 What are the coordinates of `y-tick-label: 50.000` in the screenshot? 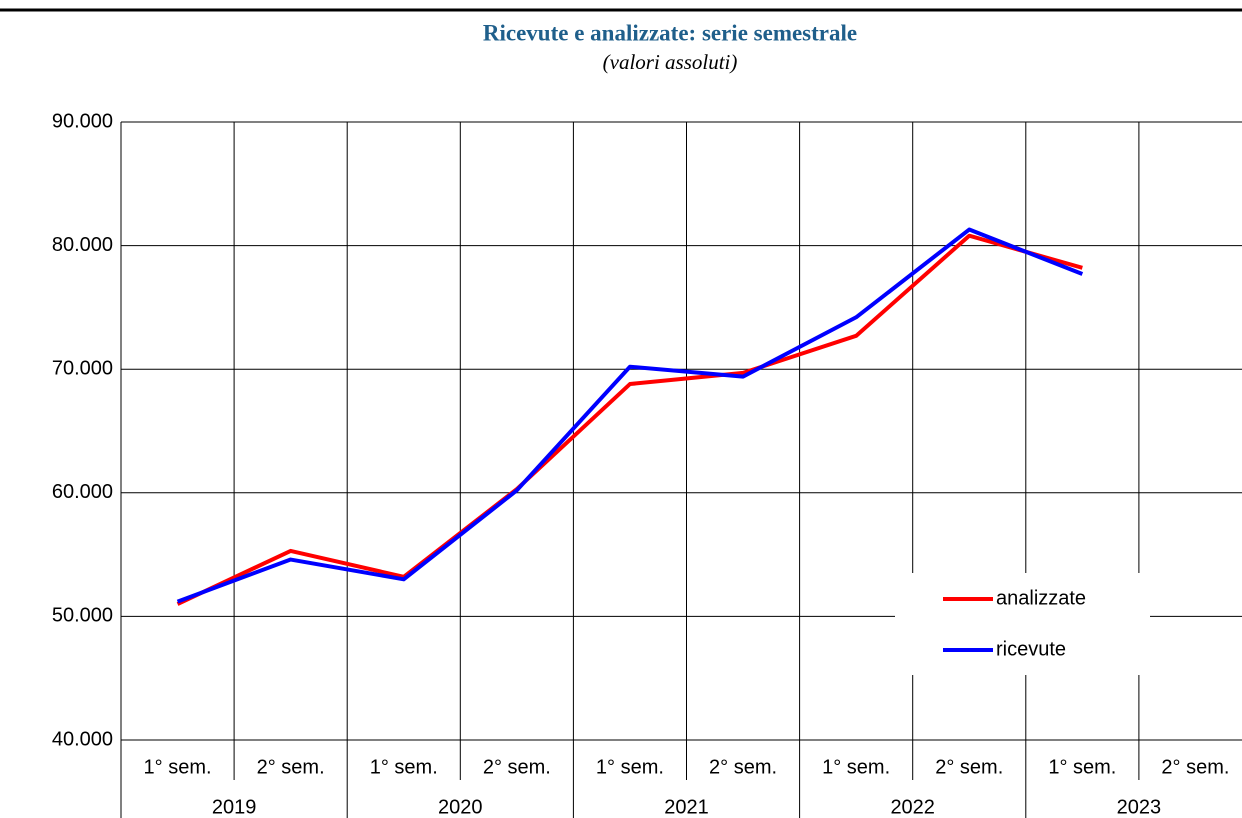 It's located at (82, 616).